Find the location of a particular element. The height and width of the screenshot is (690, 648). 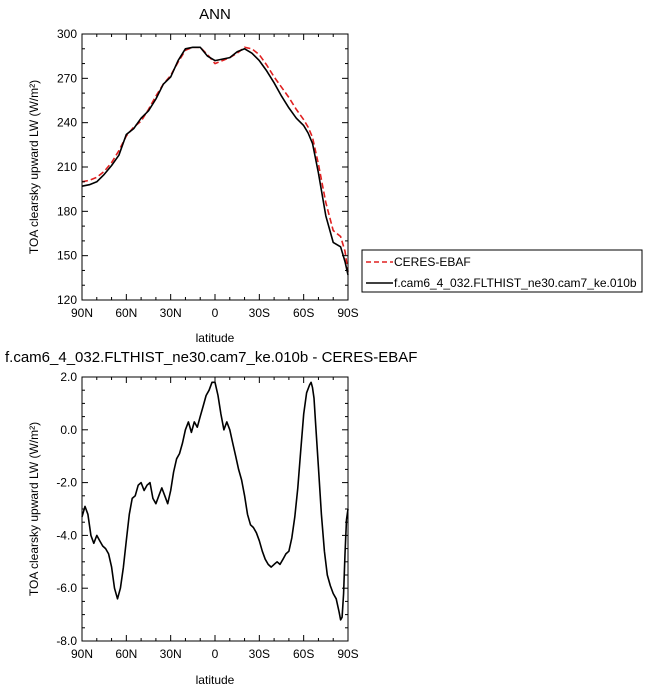

bottom-panel-x-tick-label: 30N is located at coordinates (171, 654).